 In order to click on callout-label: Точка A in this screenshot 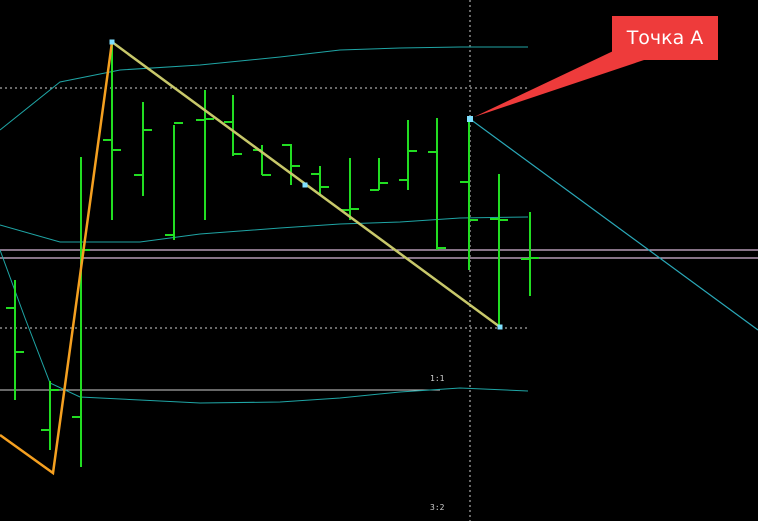, I will do `click(665, 38)`.